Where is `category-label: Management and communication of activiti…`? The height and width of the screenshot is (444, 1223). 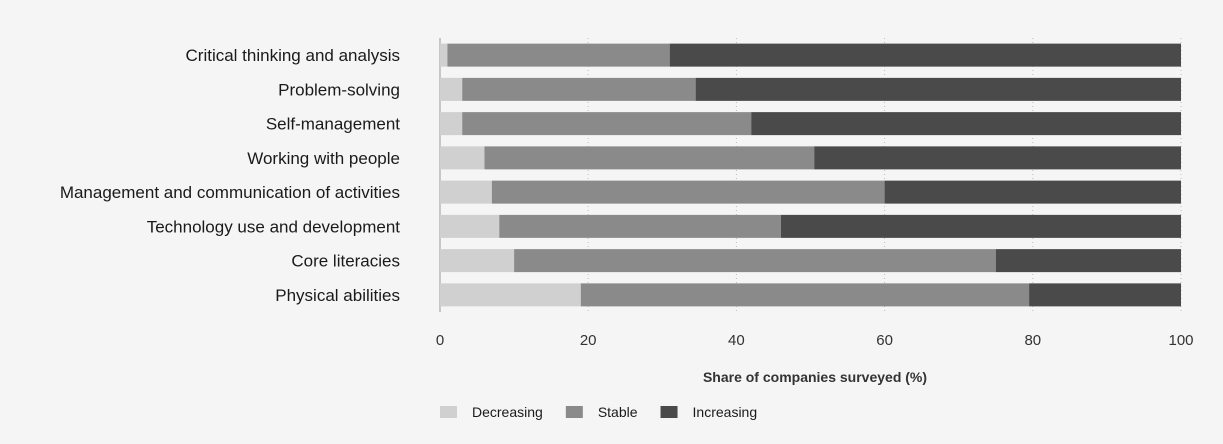
category-label: Management and communication of activiti… is located at coordinates (230, 192).